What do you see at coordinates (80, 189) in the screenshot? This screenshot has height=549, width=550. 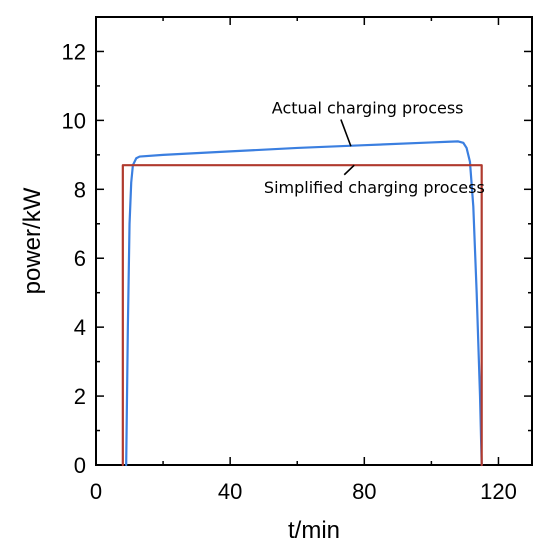 I see `y-tick-label: 8` at bounding box center [80, 189].